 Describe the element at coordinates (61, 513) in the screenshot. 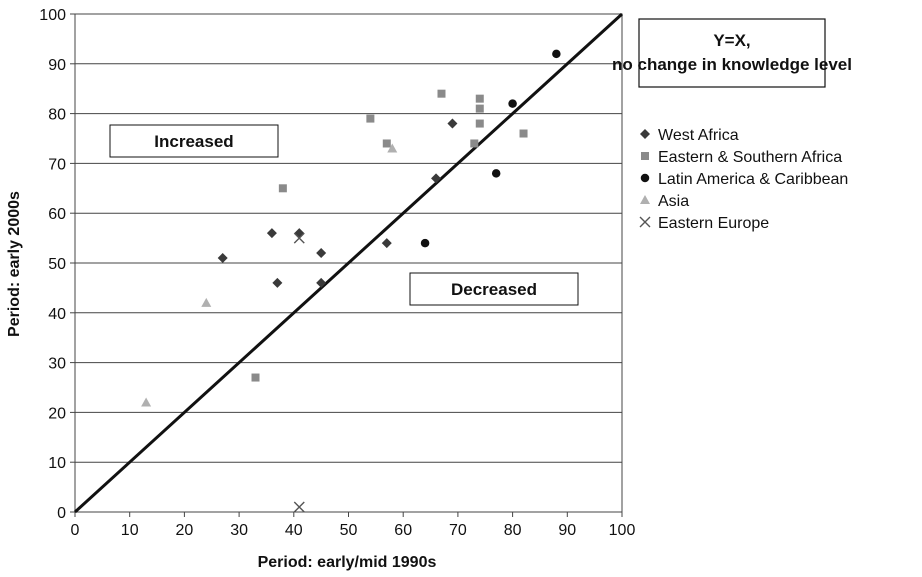

I see `y-tick-label-0: 0` at that location.